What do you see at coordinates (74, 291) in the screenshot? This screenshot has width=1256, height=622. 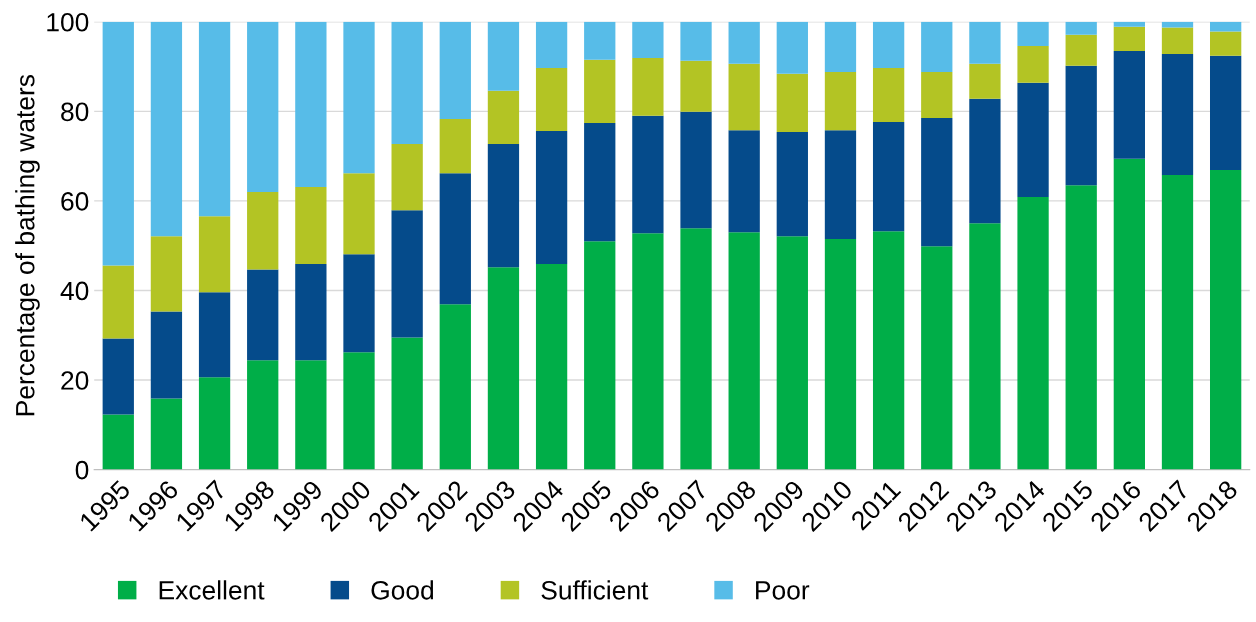 I see `y-tick-label: 40` at bounding box center [74, 291].